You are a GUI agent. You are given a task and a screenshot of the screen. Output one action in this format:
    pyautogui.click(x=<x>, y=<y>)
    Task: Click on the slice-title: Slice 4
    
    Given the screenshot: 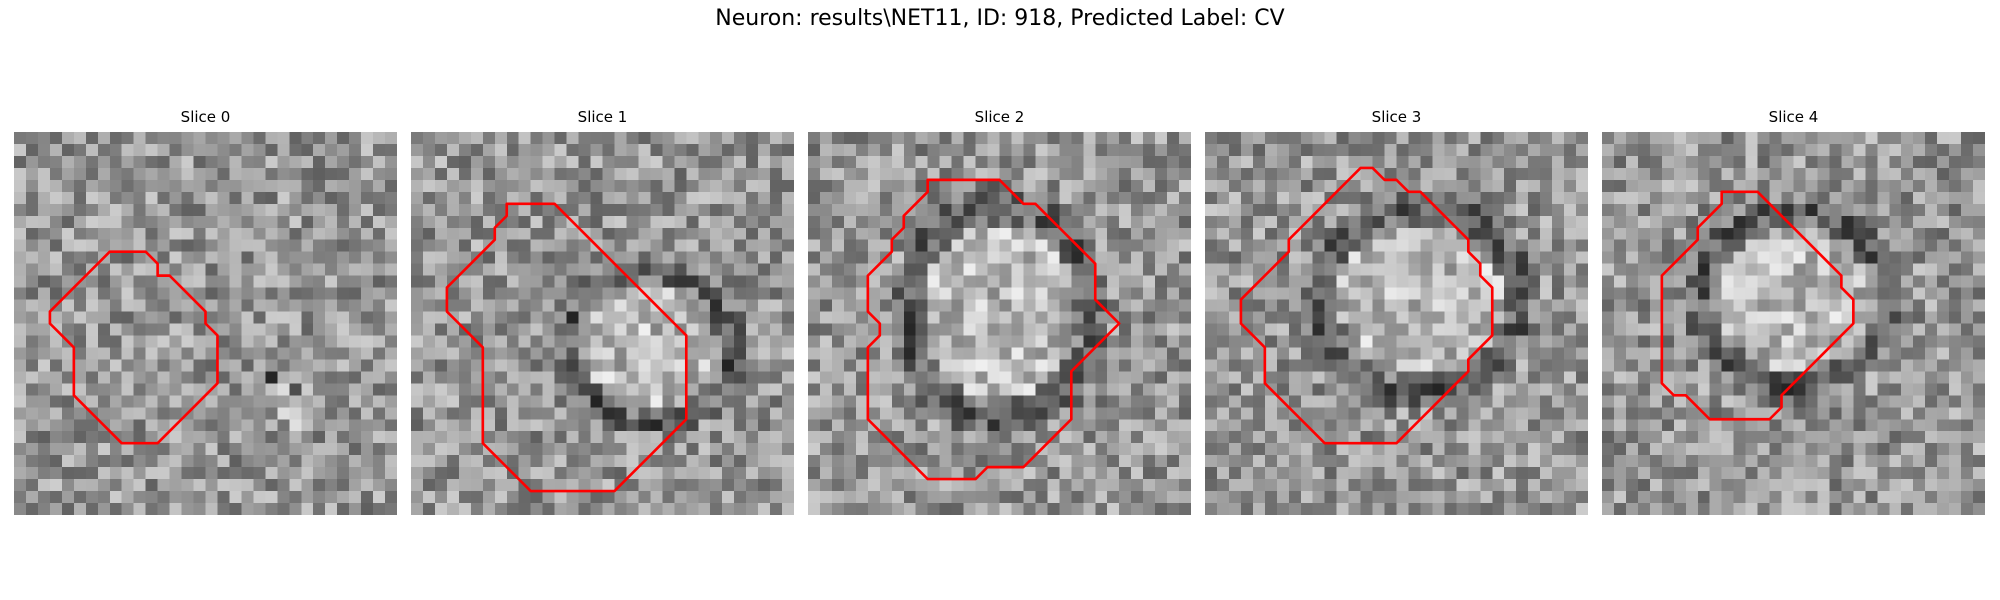 What is the action you would take?
    pyautogui.click(x=1793, y=117)
    